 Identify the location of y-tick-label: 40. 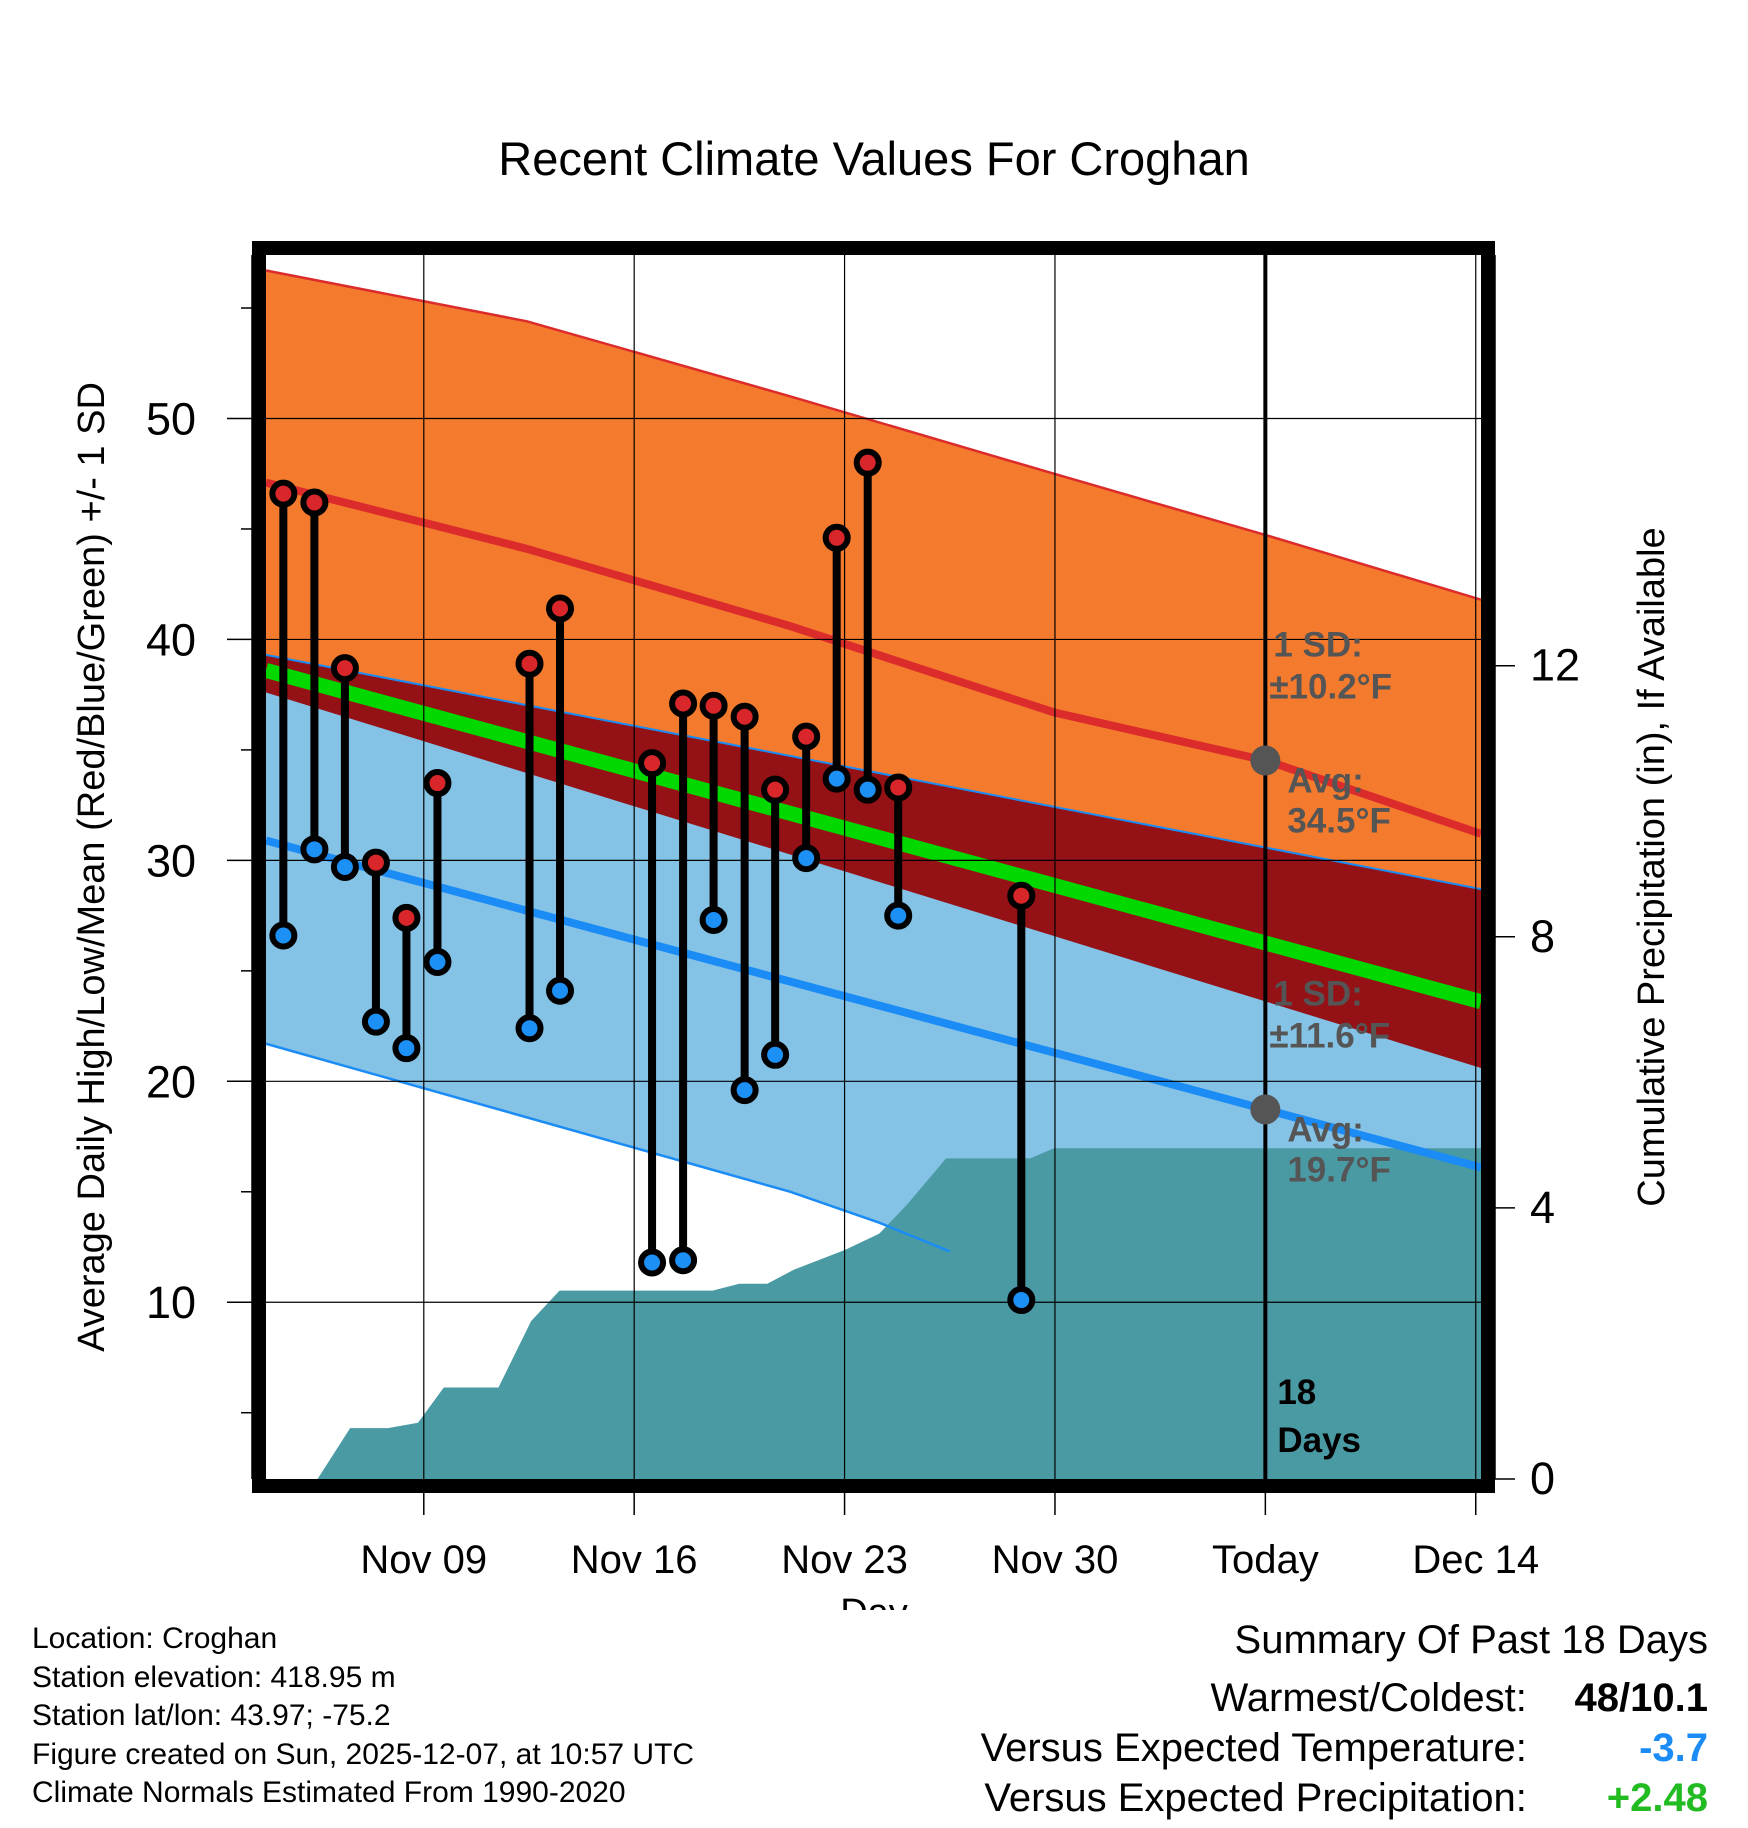
(171, 639).